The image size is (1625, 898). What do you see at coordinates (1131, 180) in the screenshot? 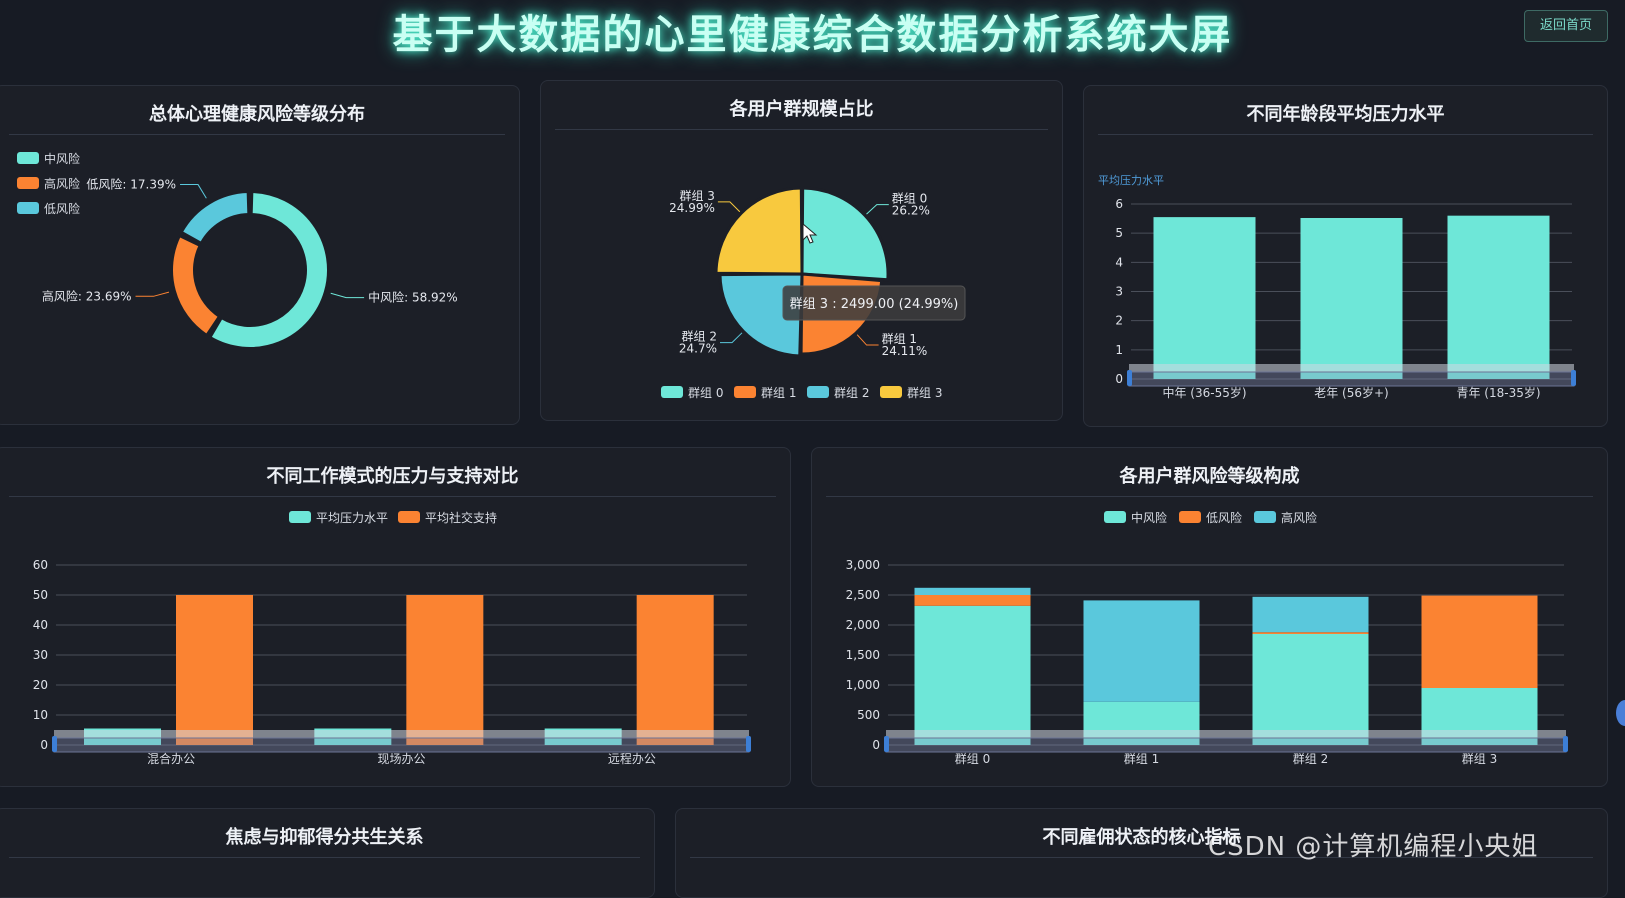
I see `y-axis-title: 平均压力水平` at bounding box center [1131, 180].